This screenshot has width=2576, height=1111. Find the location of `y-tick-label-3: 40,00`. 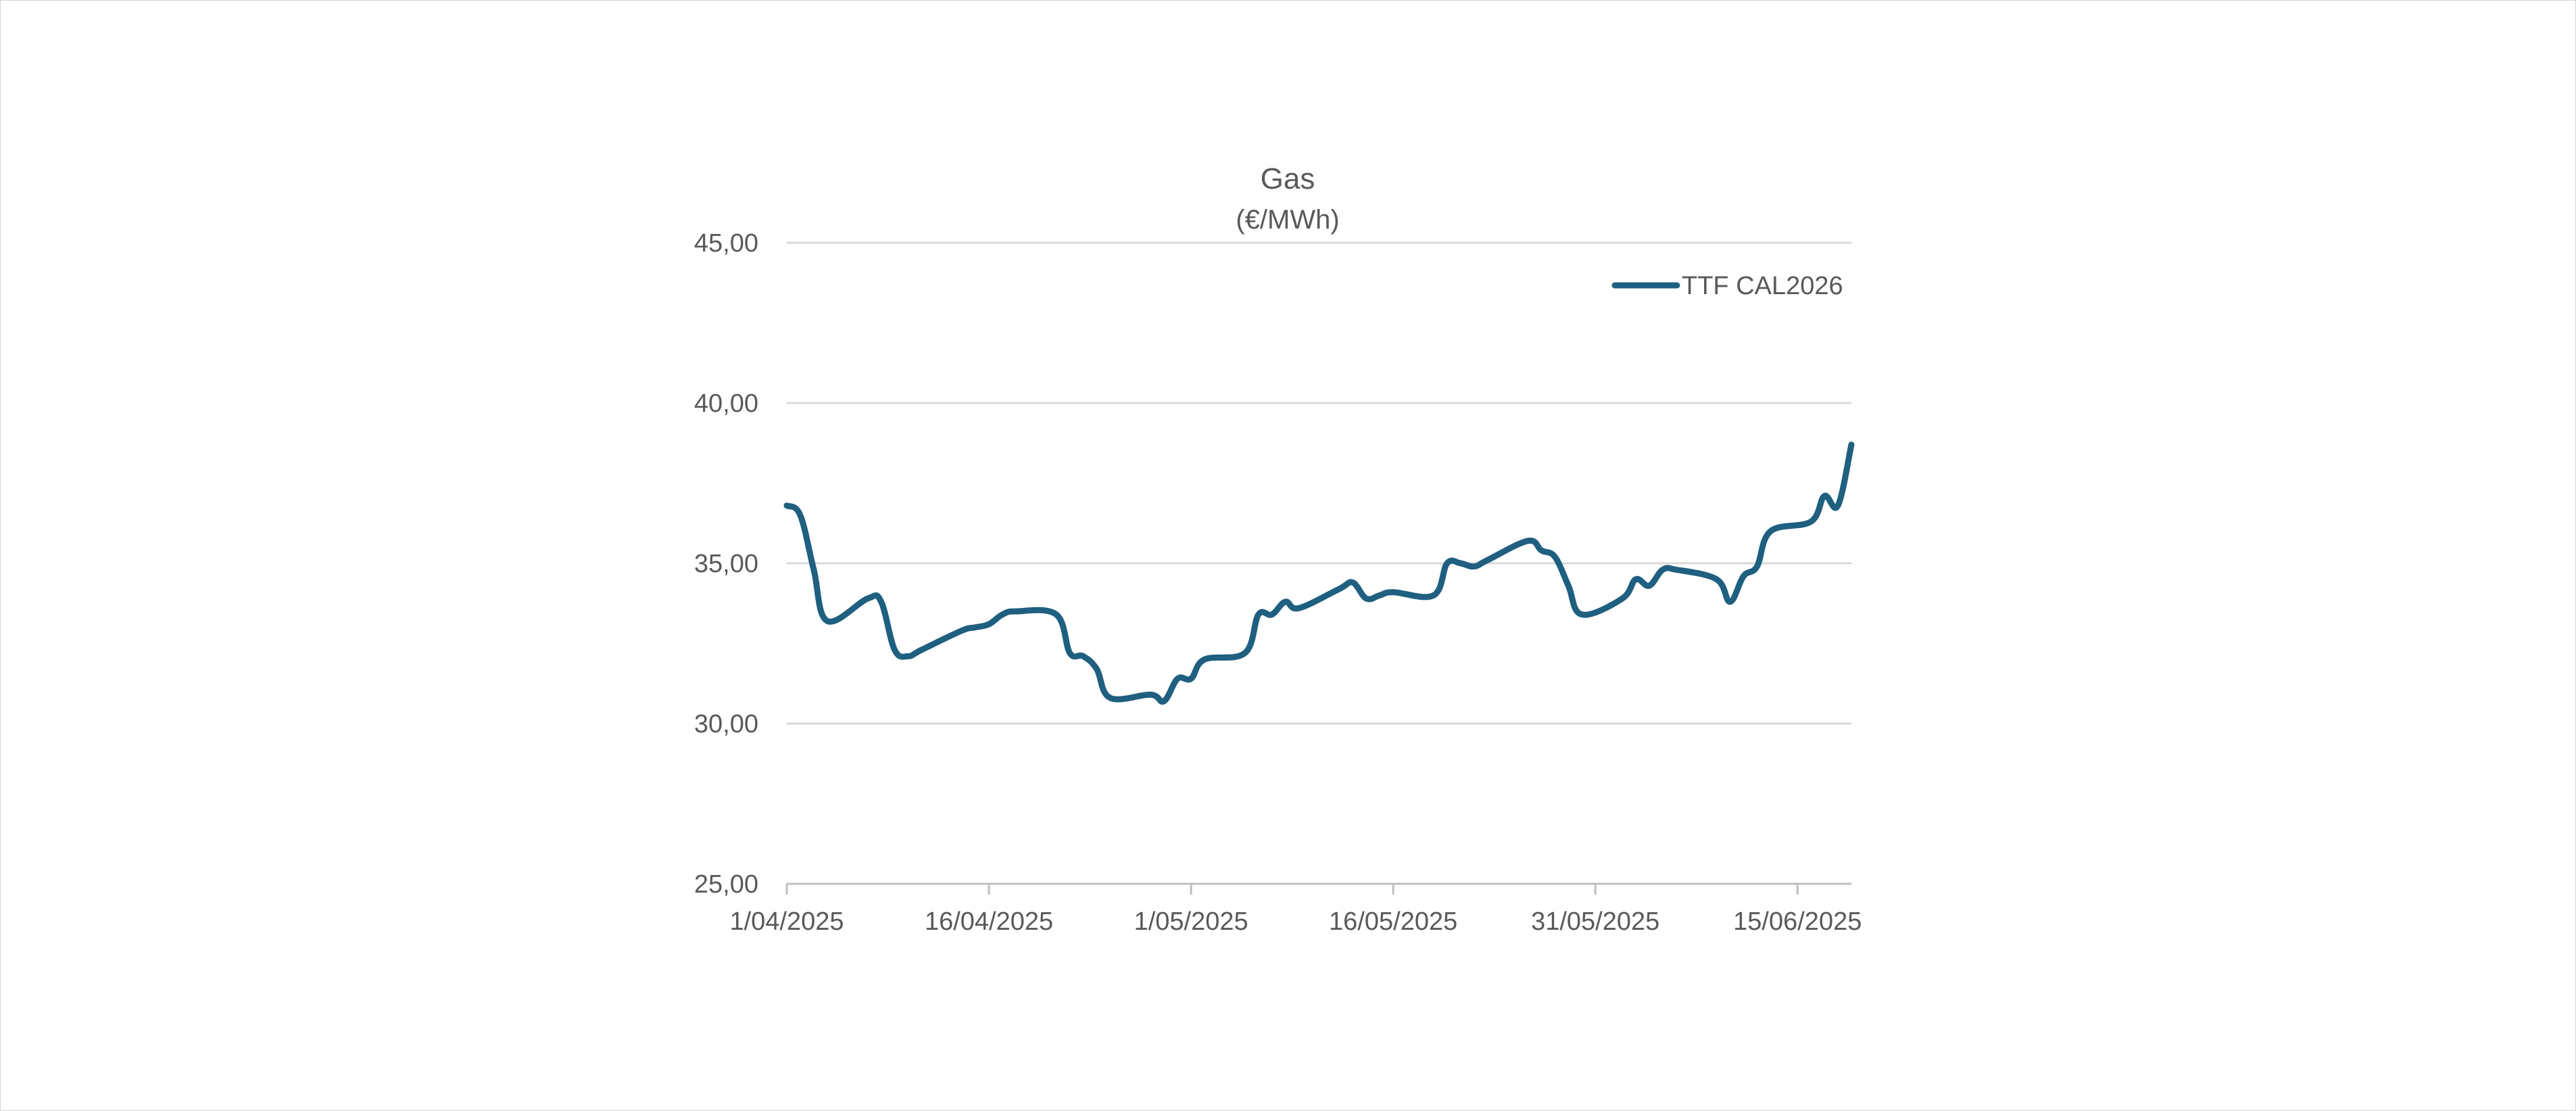

y-tick-label-3: 40,00 is located at coordinates (726, 403).